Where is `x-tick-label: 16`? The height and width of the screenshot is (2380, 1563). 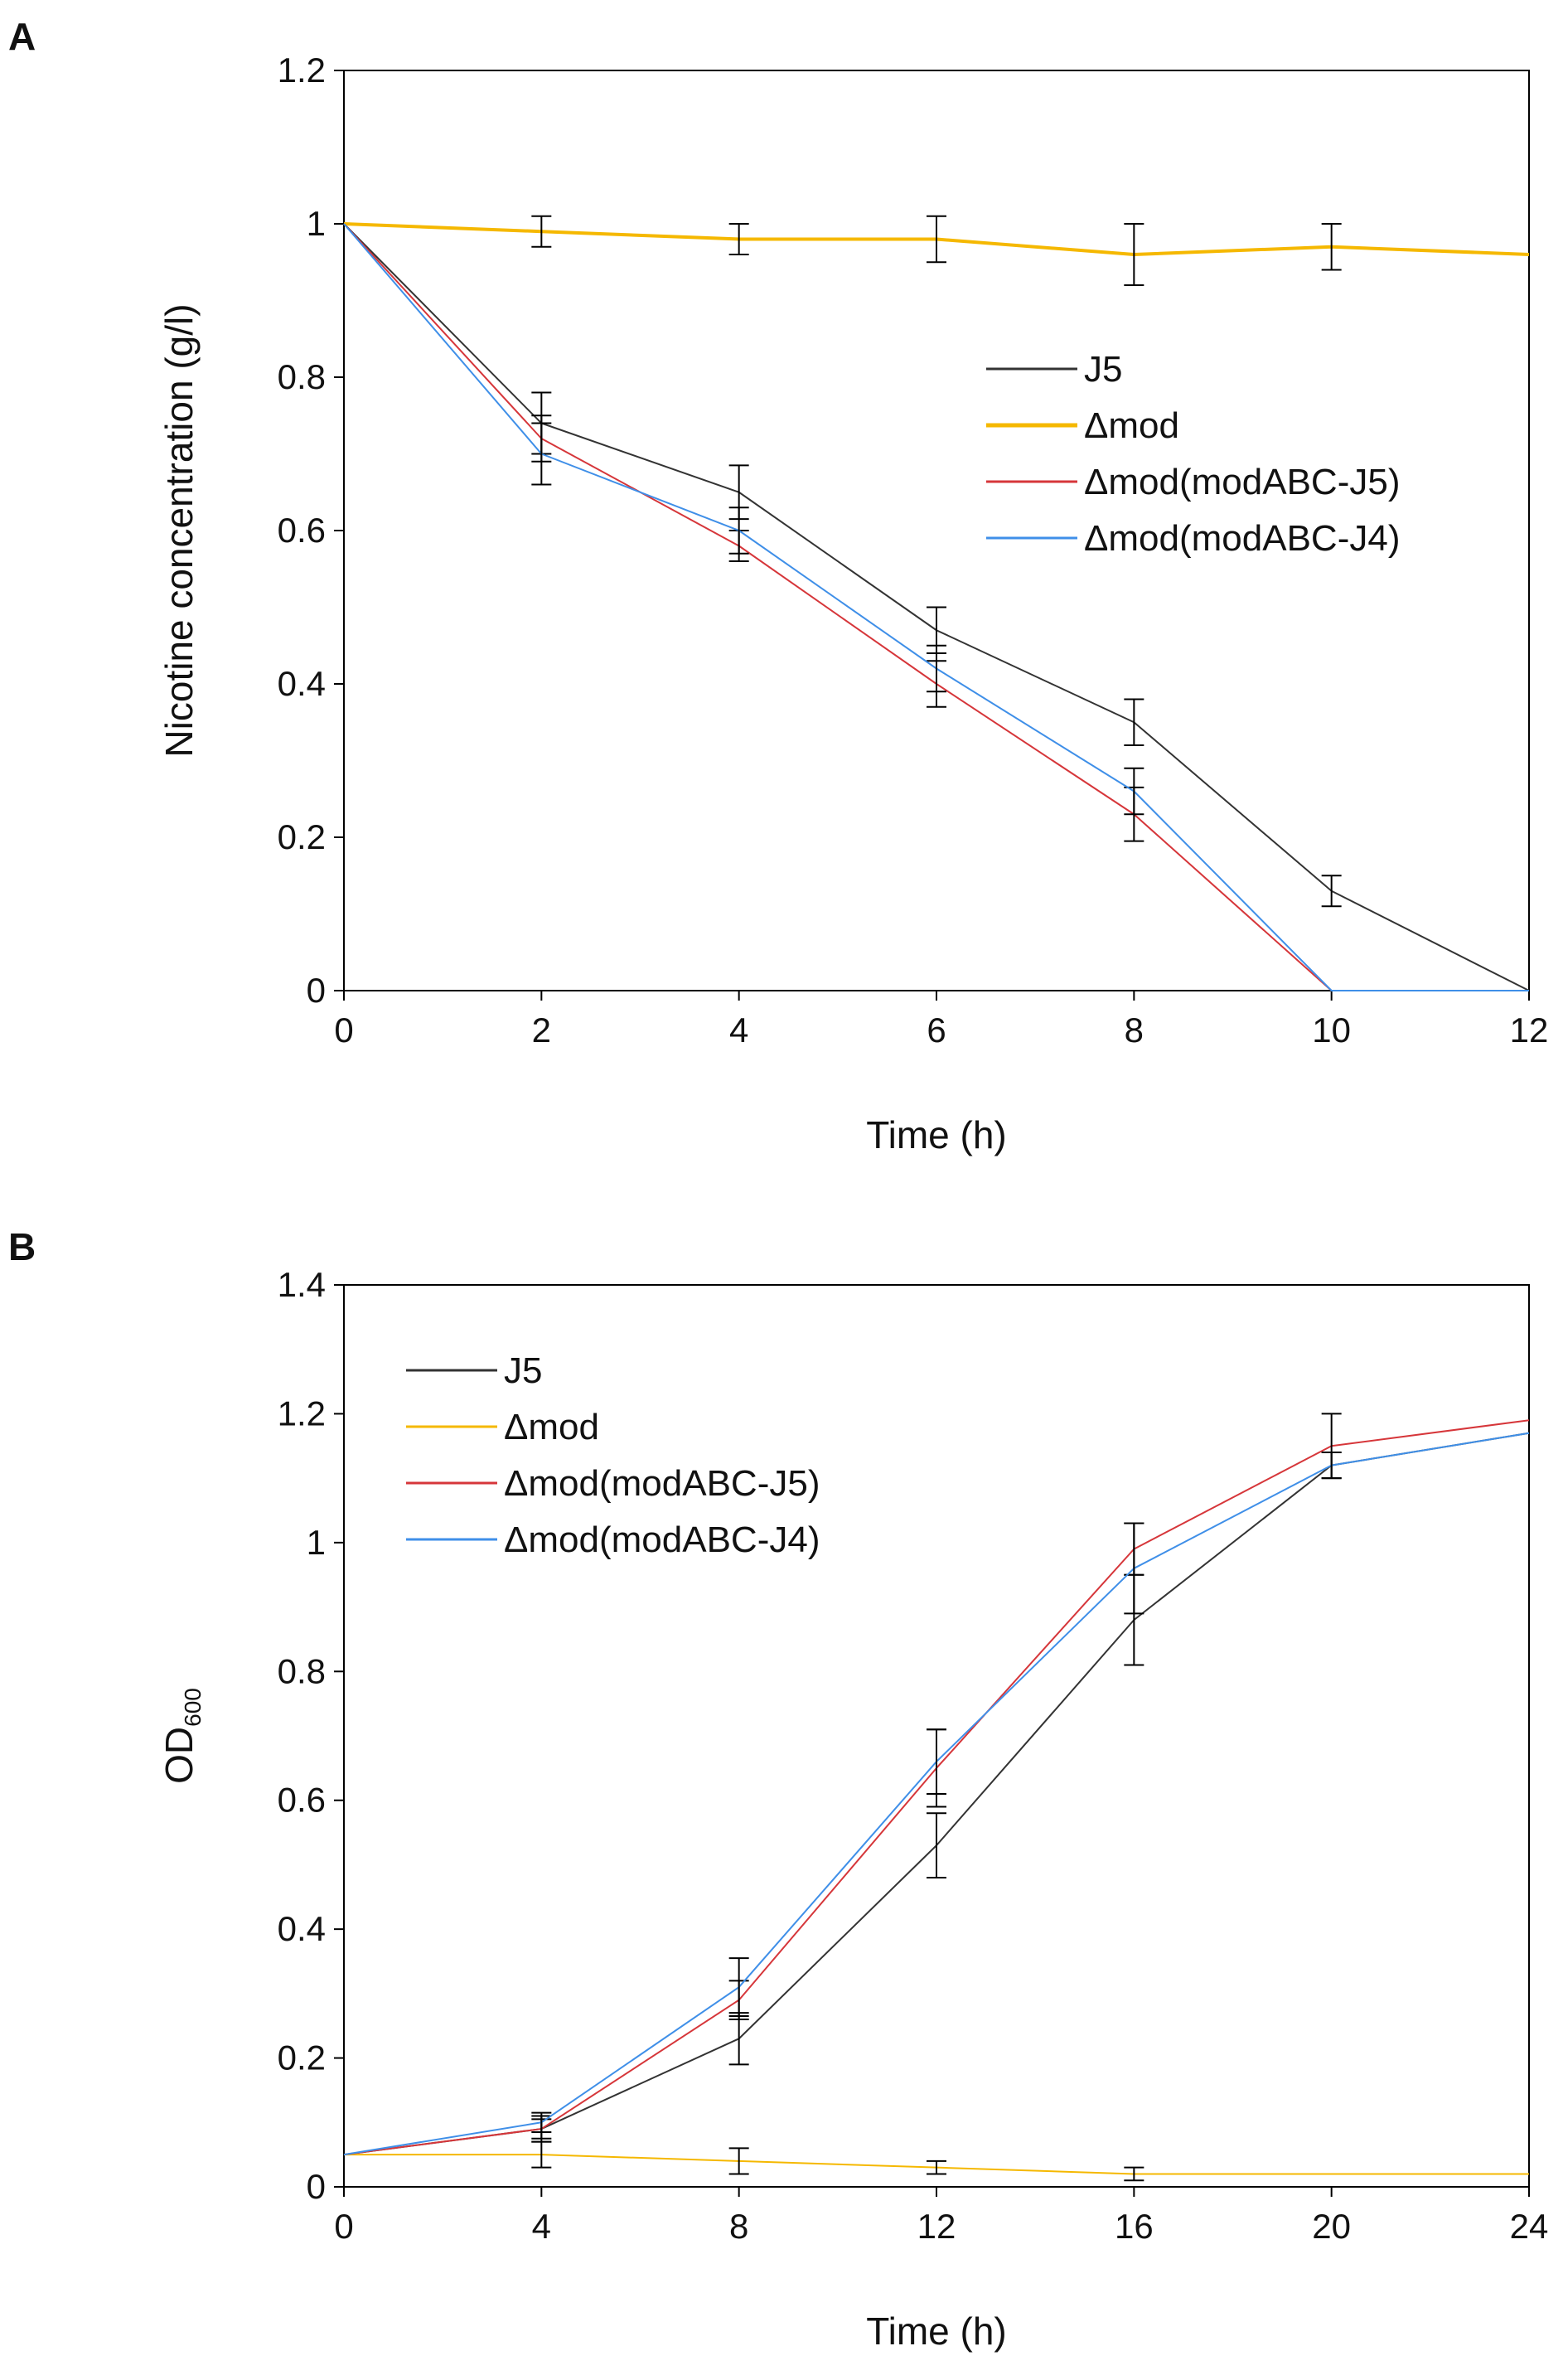
x-tick-label: 16 is located at coordinates (1134, 2226).